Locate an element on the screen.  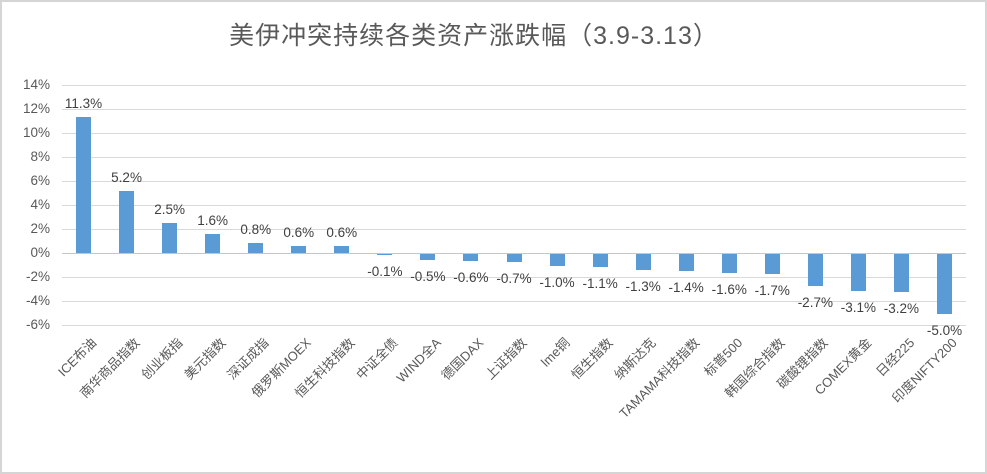
bar-data-label: -1.7% is located at coordinates (772, 291).